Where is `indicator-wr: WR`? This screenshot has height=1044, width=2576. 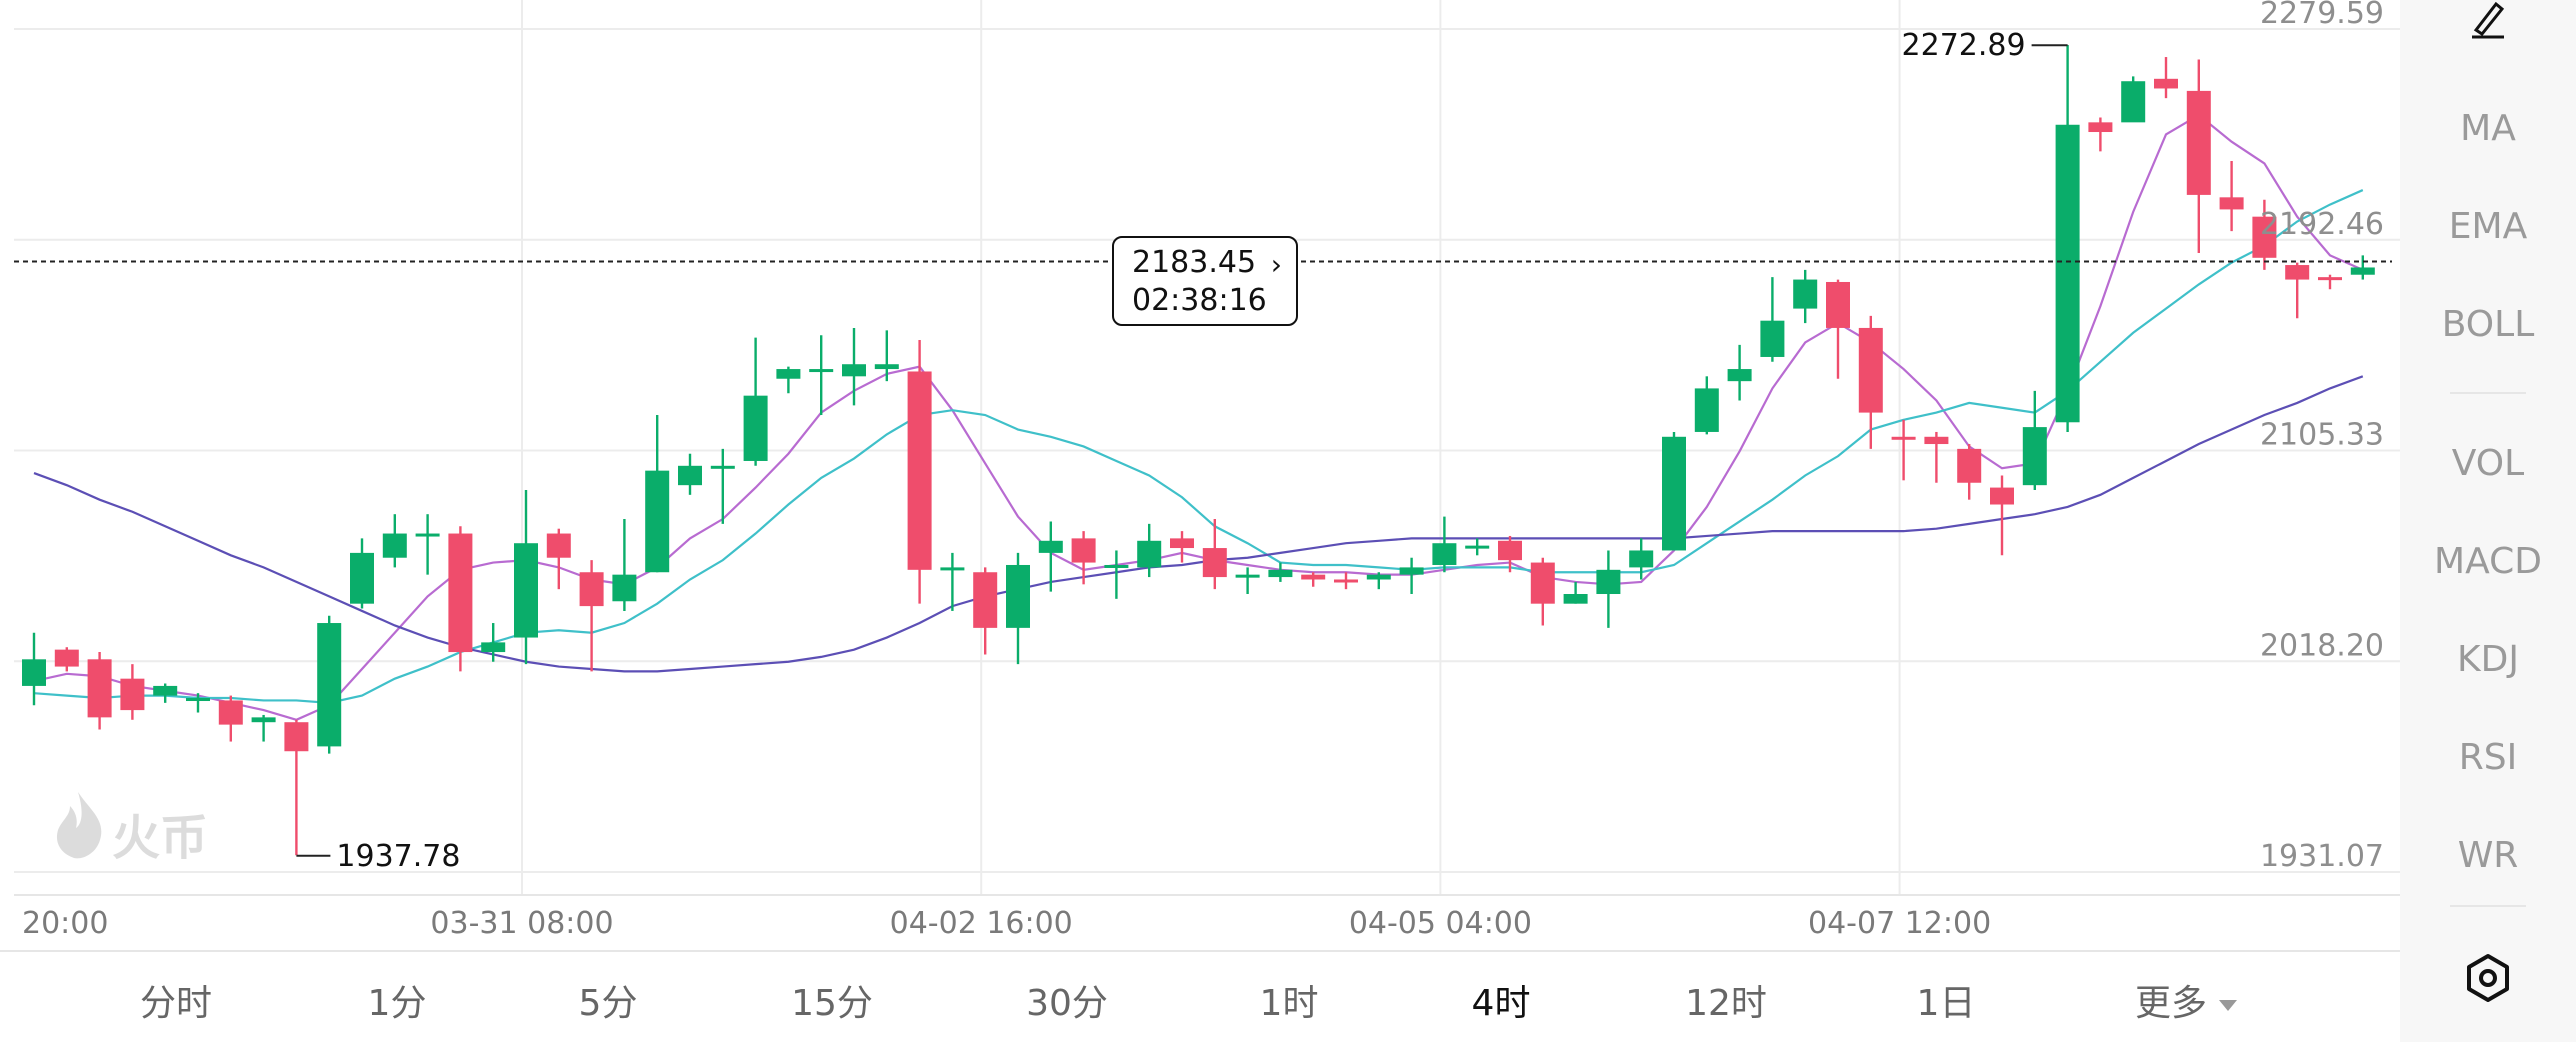 indicator-wr: WR is located at coordinates (2488, 855).